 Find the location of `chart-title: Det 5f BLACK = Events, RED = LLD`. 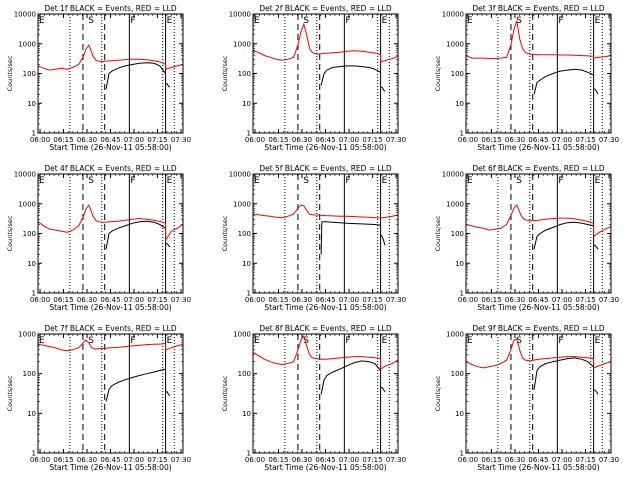

chart-title: Det 5f BLACK = Events, RED = LLD is located at coordinates (325, 168).